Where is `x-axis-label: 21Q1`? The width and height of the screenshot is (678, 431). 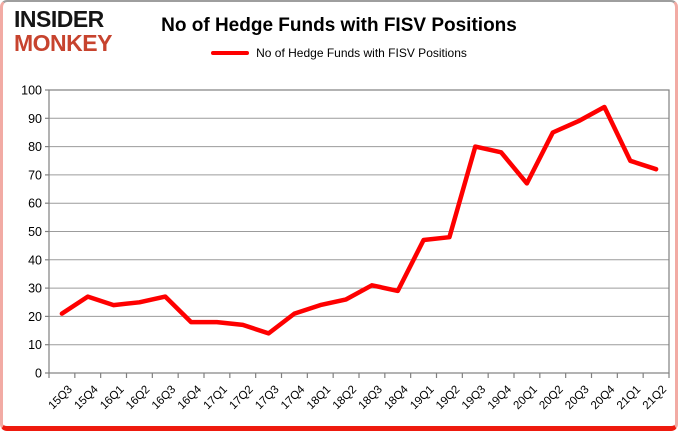
x-axis-label: 21Q1 is located at coordinates (629, 398).